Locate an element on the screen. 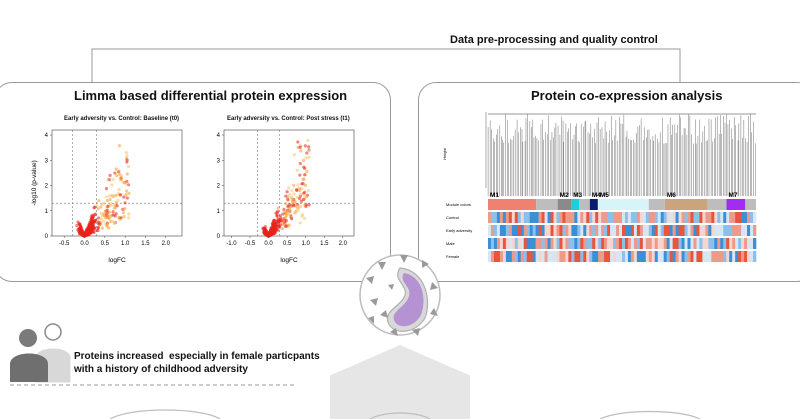 The width and height of the screenshot is (800, 419). row-label: Control is located at coordinates (452, 217).